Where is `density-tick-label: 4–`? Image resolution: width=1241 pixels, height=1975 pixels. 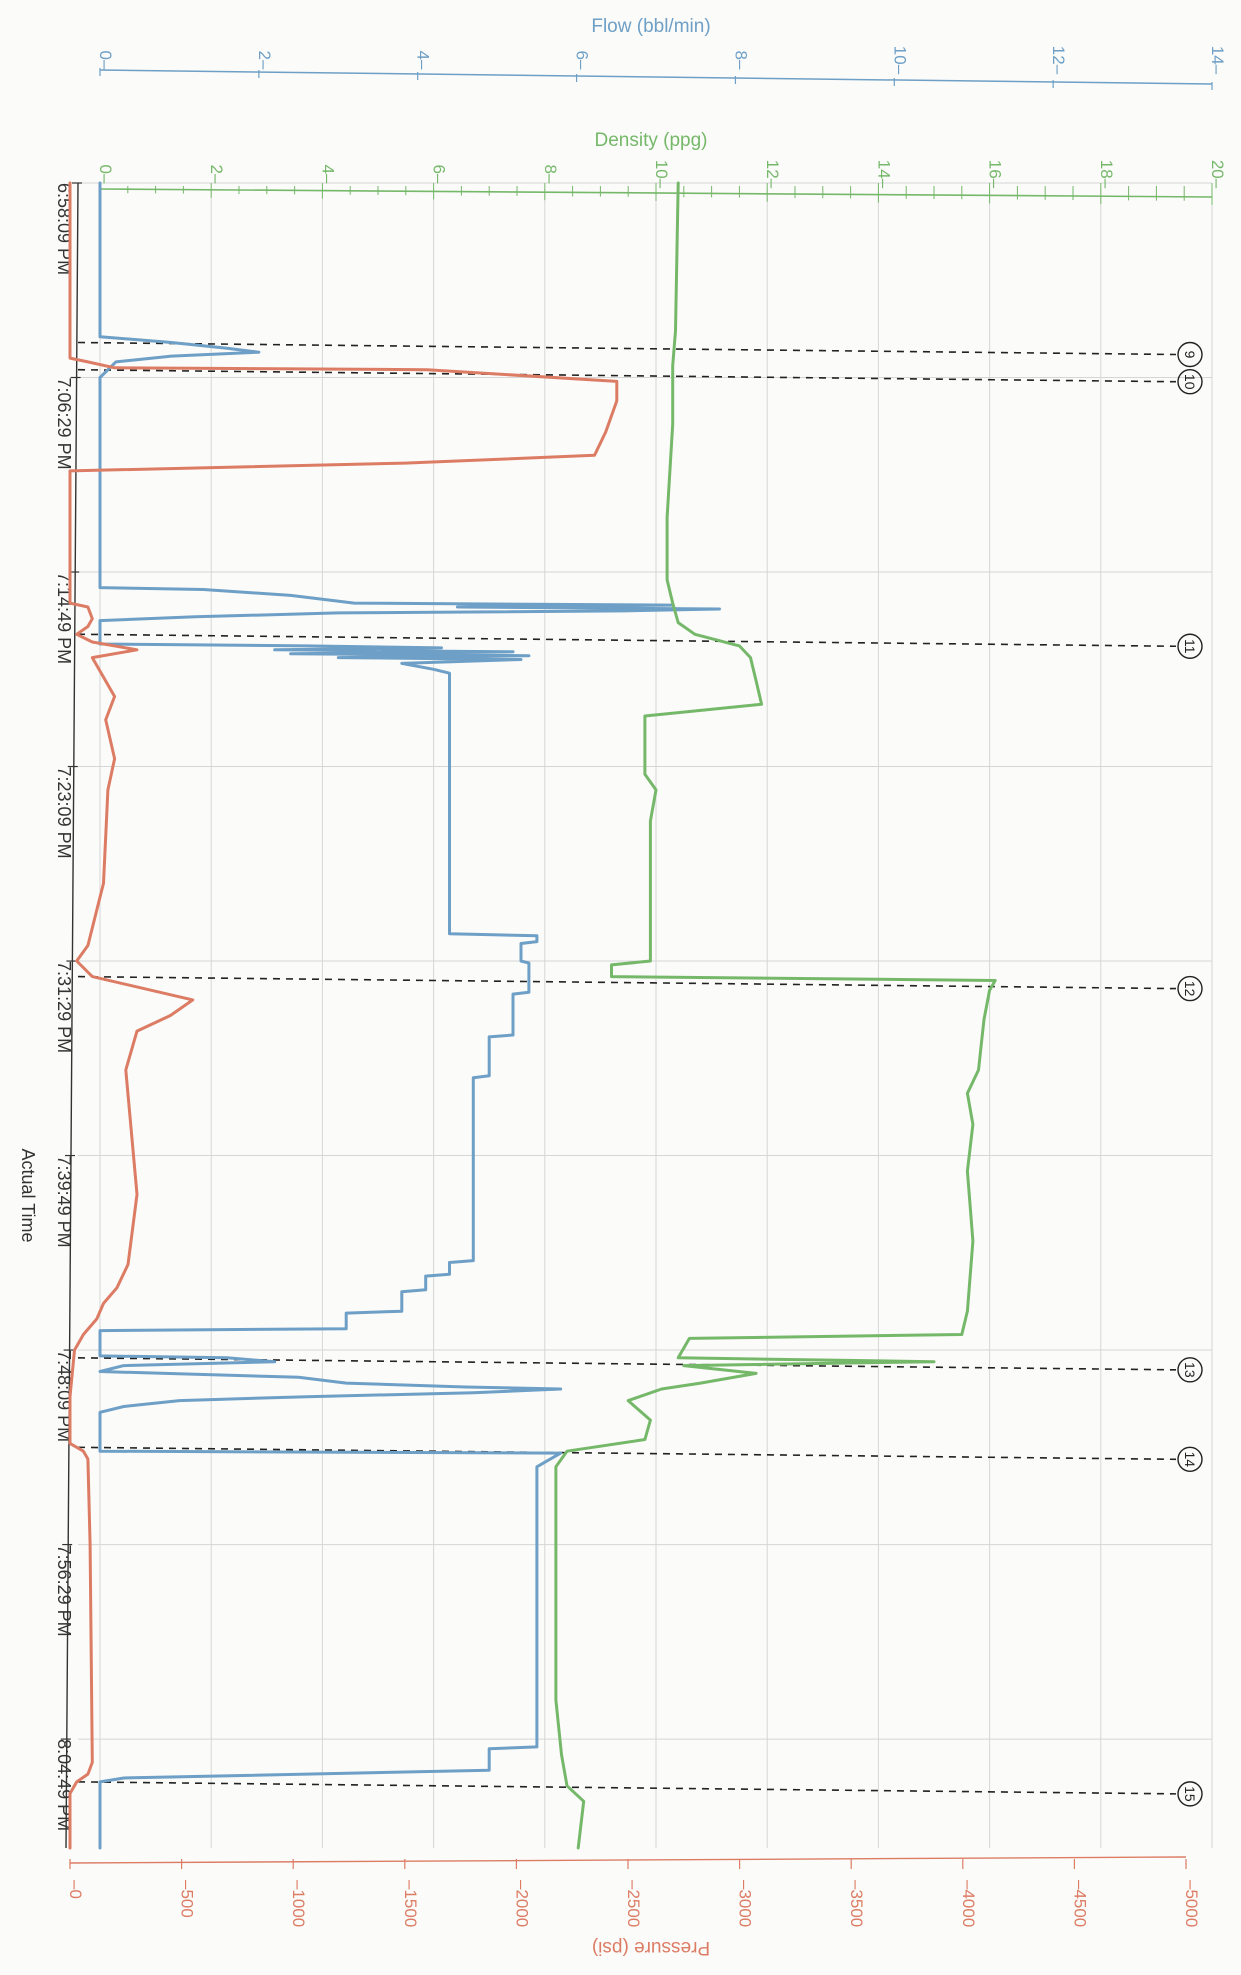
density-tick-label: 4– is located at coordinates (327, 174).